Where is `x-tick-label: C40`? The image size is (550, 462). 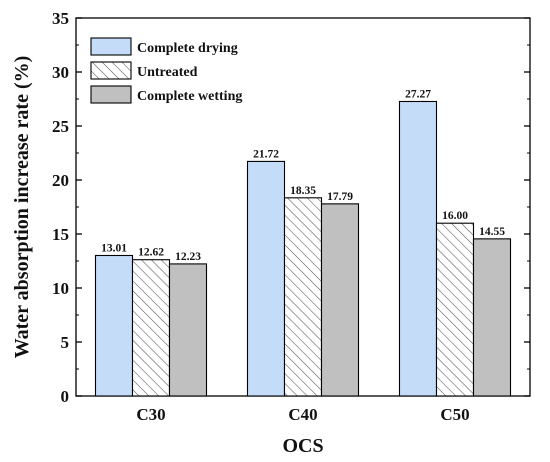
x-tick-label: C40 is located at coordinates (302, 414).